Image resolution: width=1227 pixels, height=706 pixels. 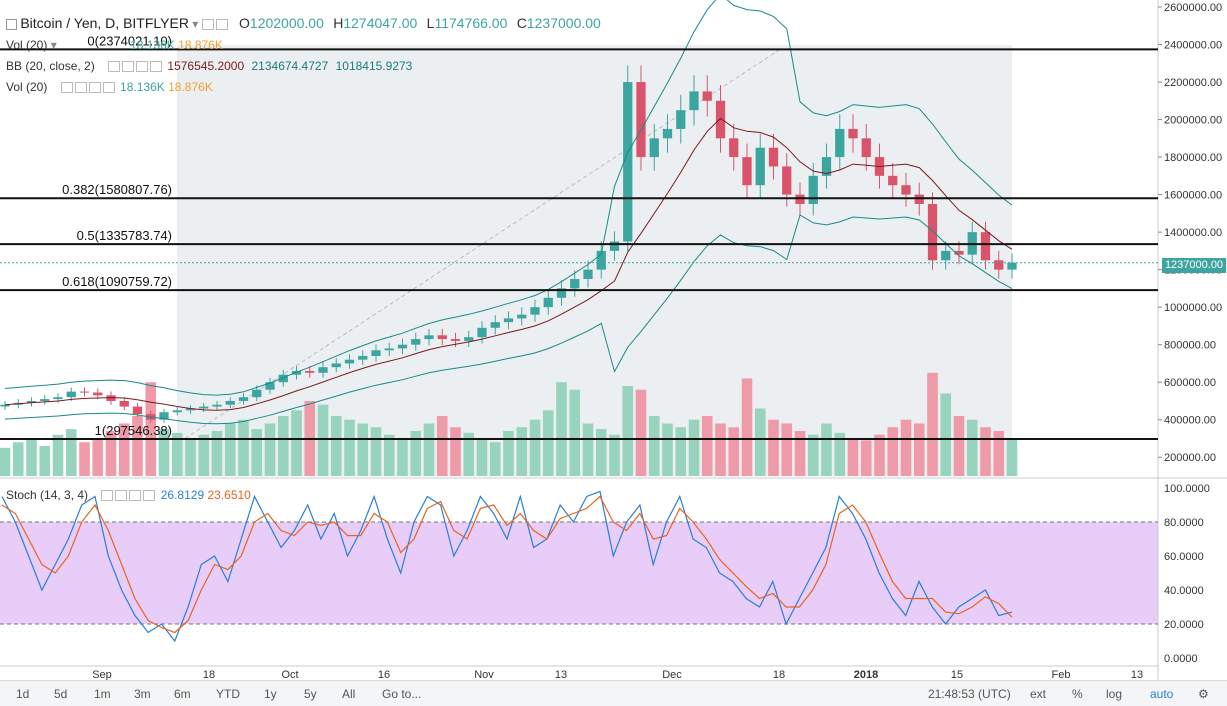 What do you see at coordinates (1114, 694) in the screenshot?
I see `log-toggle: log` at bounding box center [1114, 694].